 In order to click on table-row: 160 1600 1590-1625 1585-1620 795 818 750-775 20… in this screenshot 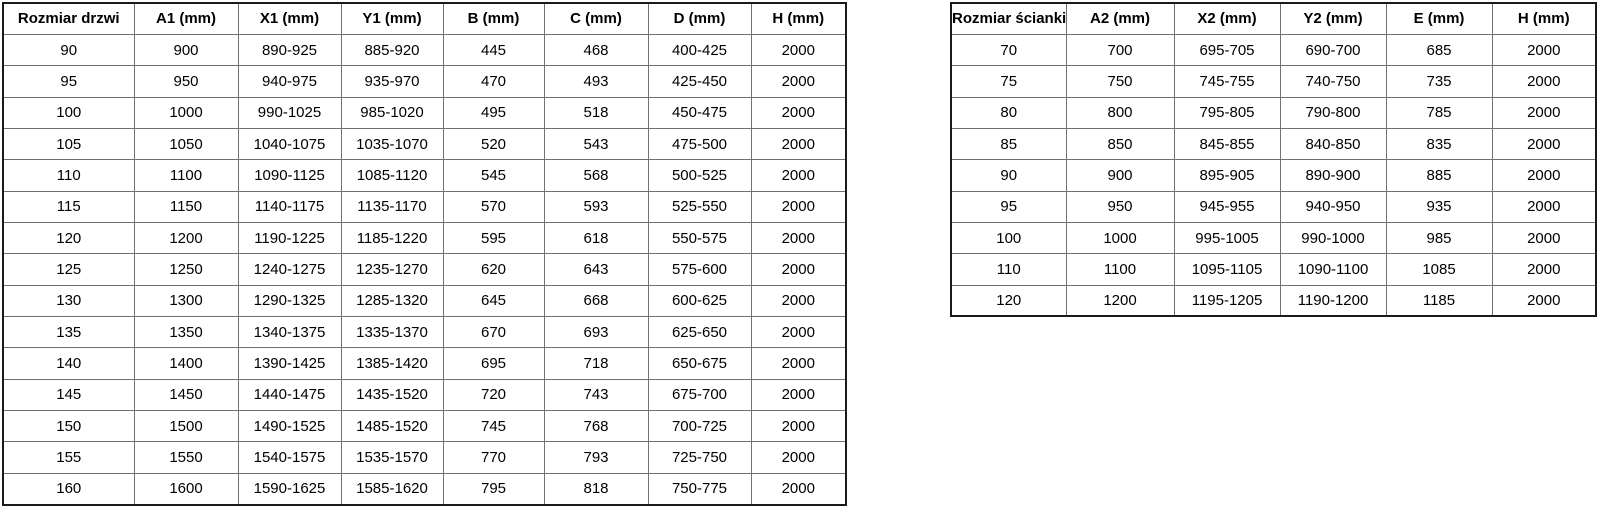, I will do `click(424, 489)`.